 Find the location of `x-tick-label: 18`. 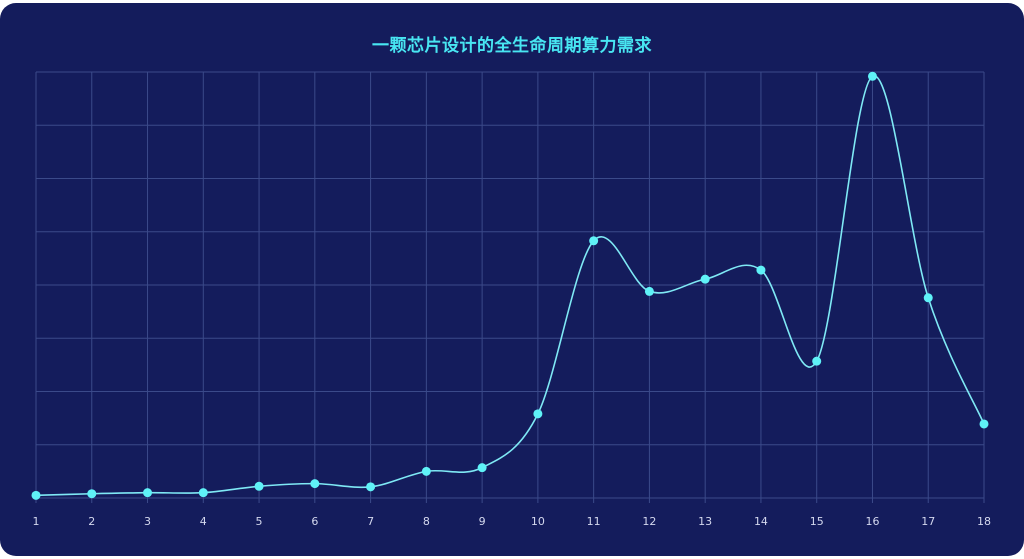

x-tick-label: 18 is located at coordinates (984, 521).